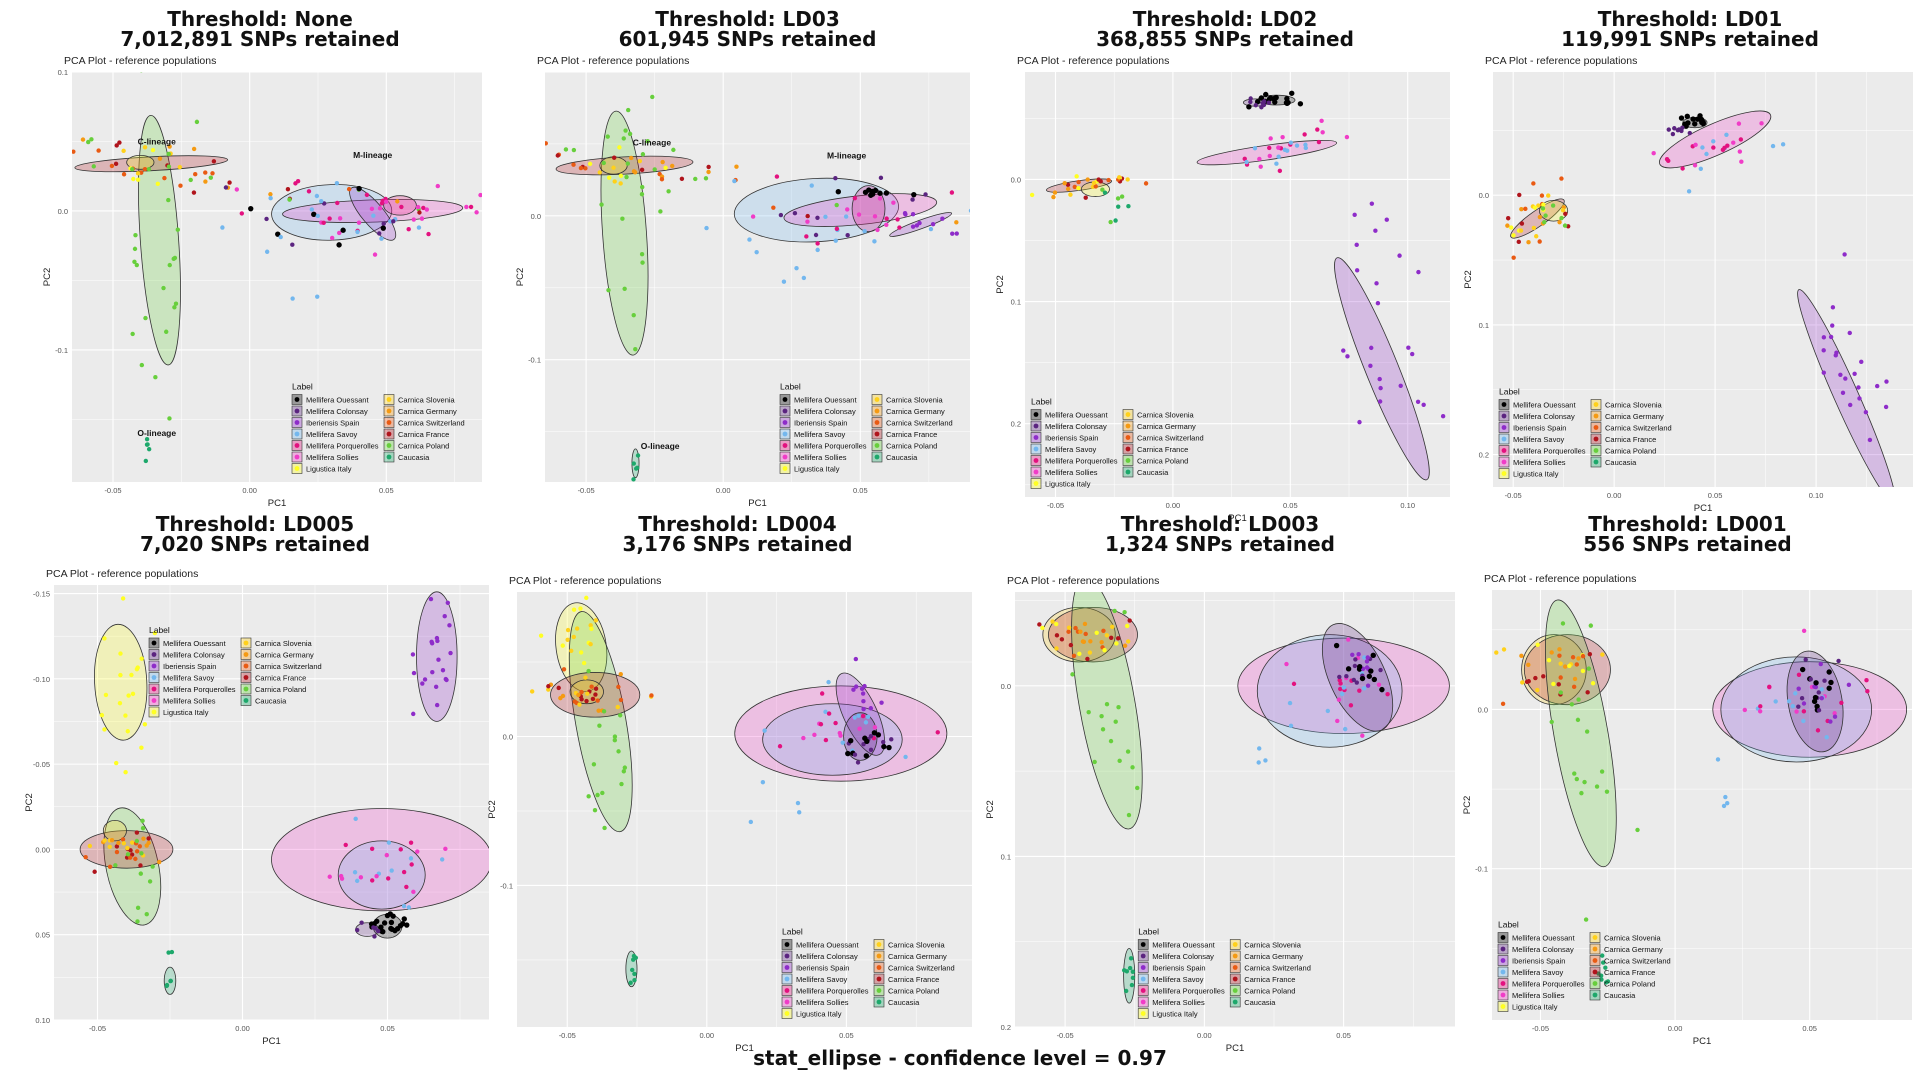 This screenshot has height=1080, width=1920. Describe the element at coordinates (1237, 284) in the screenshot. I see `plot-background` at that location.